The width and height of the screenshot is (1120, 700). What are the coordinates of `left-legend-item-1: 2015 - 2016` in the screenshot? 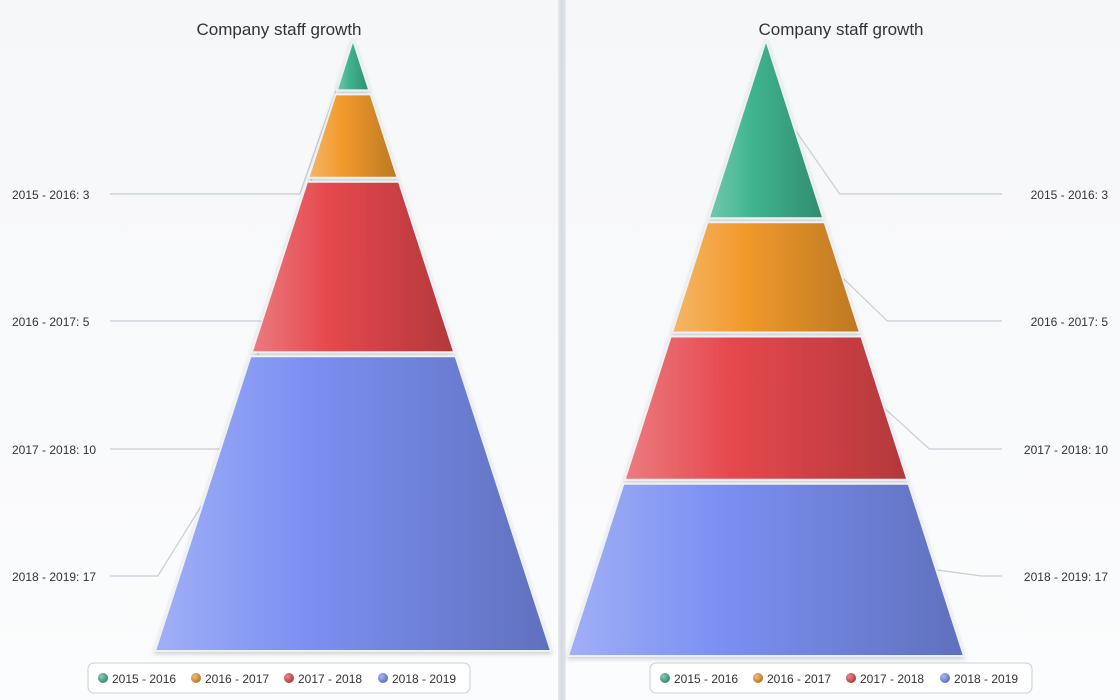 It's located at (144, 679).